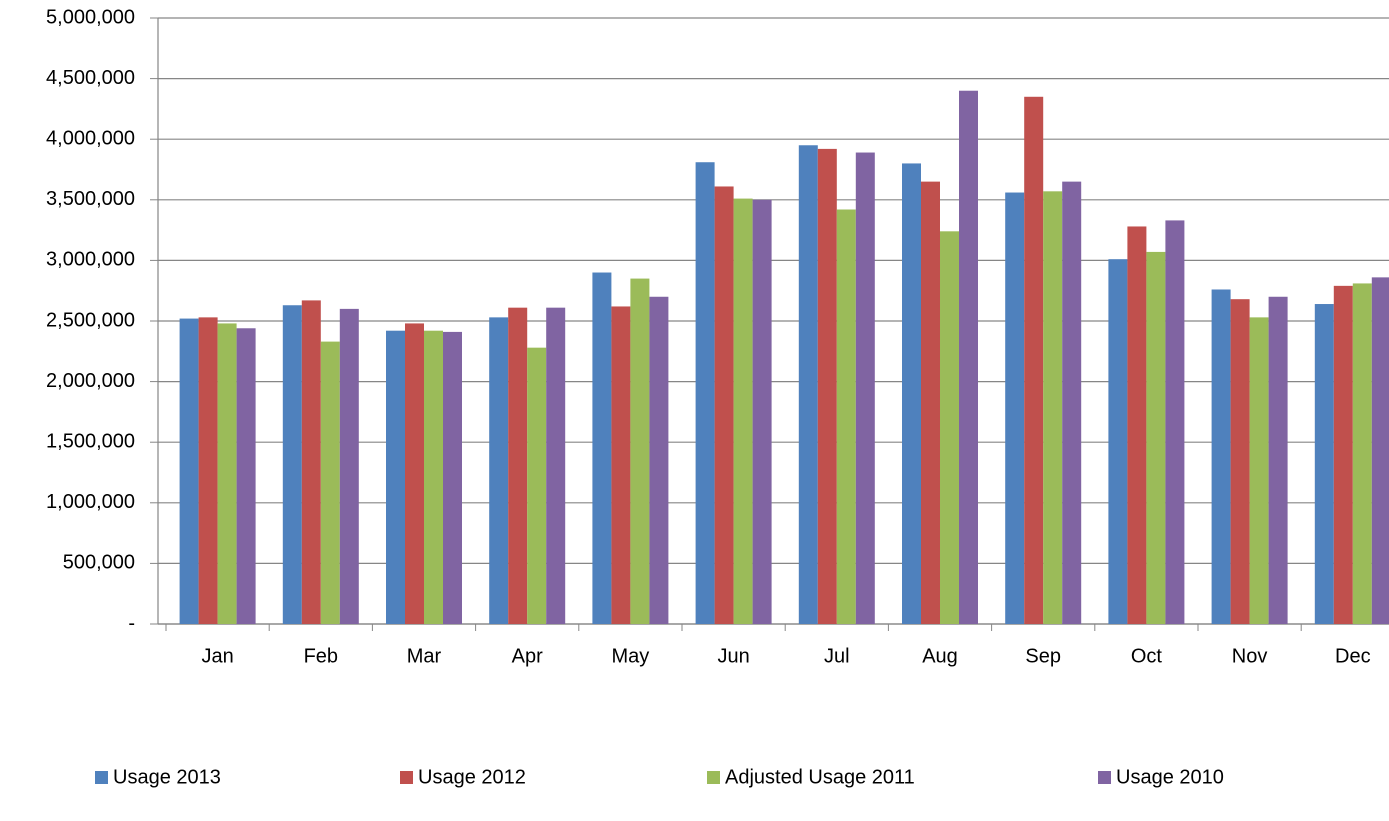  What do you see at coordinates (820, 777) in the screenshot?
I see `legend-label: Adjusted Usage 2011` at bounding box center [820, 777].